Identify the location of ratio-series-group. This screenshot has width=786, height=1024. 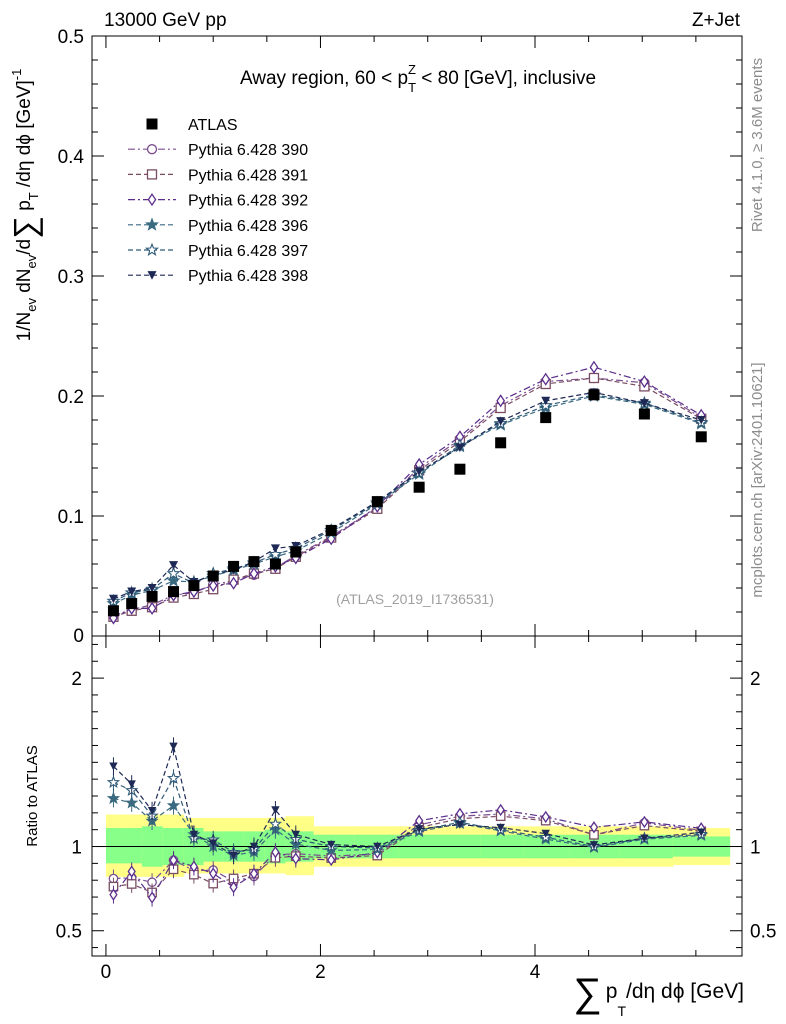
(407, 822).